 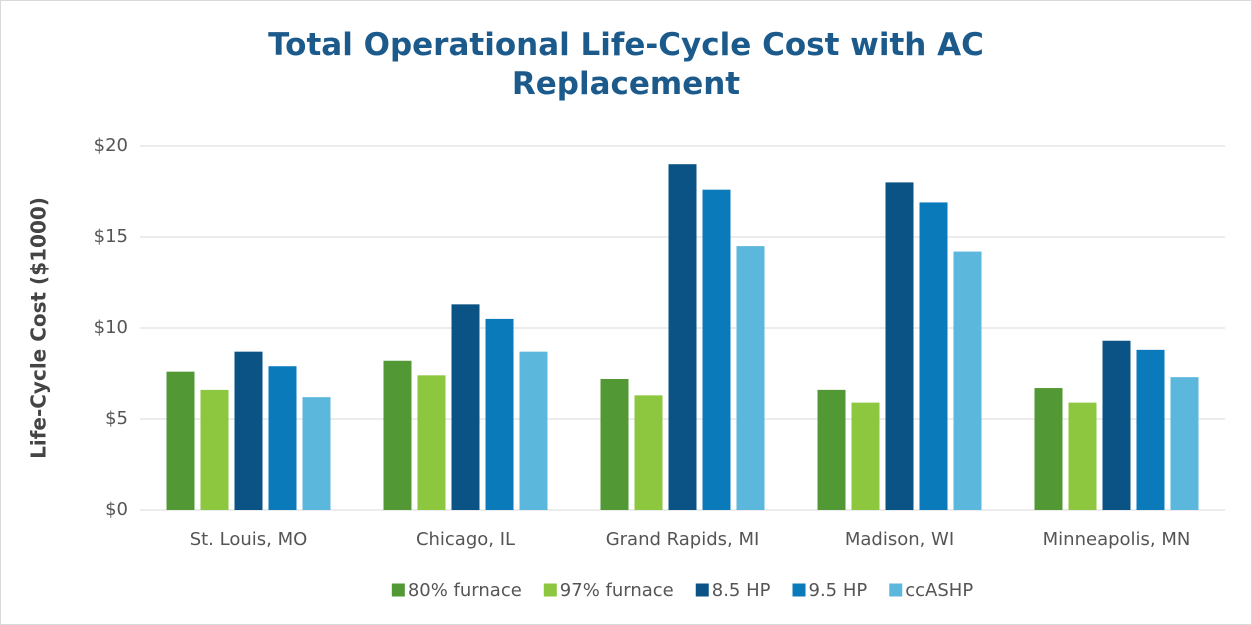 I want to click on y-tick-label: $20, so click(x=111, y=145).